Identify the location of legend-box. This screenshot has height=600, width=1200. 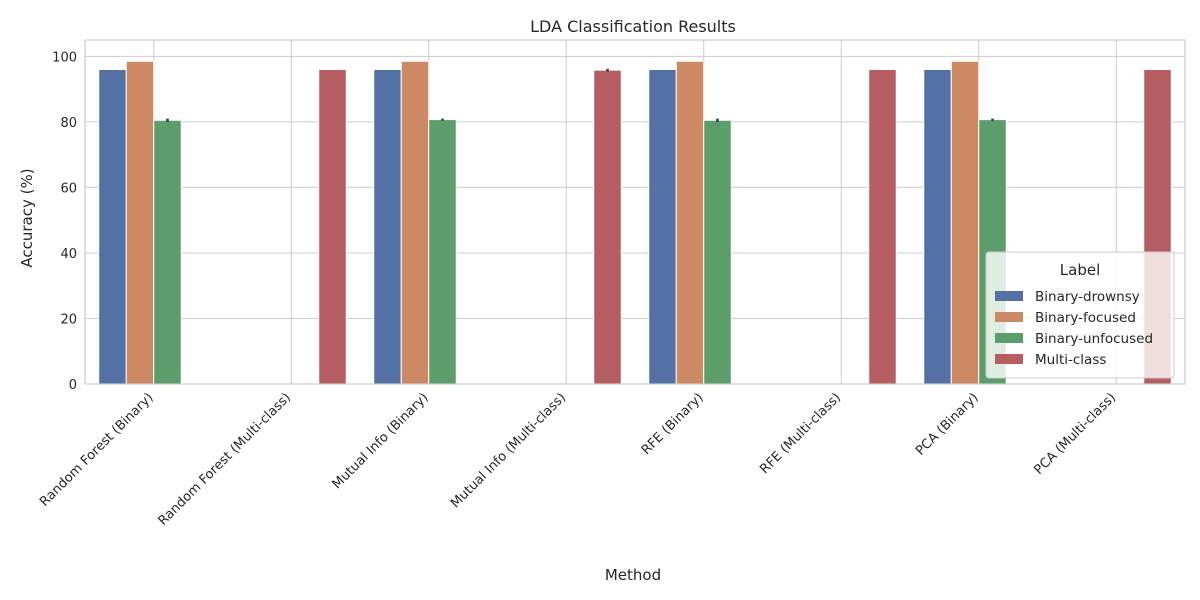
(1080, 315).